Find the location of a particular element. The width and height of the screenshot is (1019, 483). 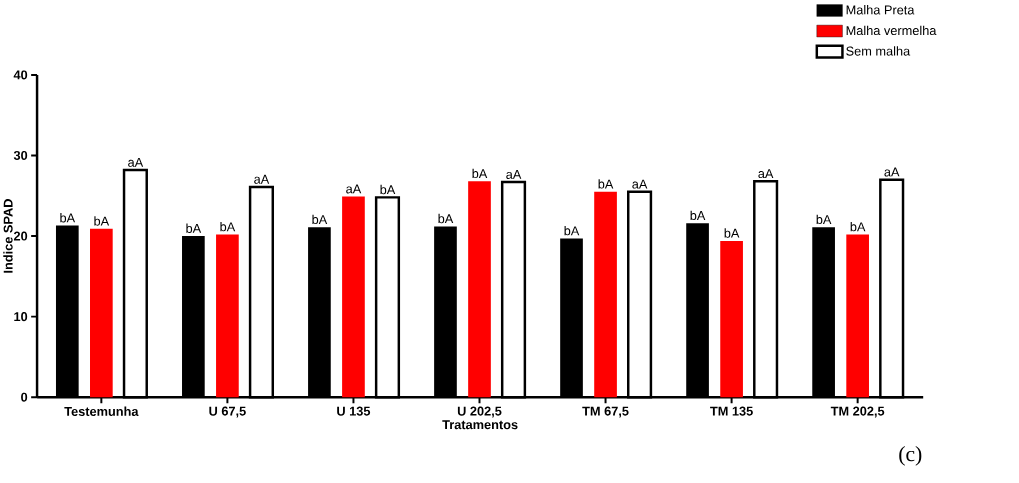

legend-label: Sem malha is located at coordinates (878, 51).